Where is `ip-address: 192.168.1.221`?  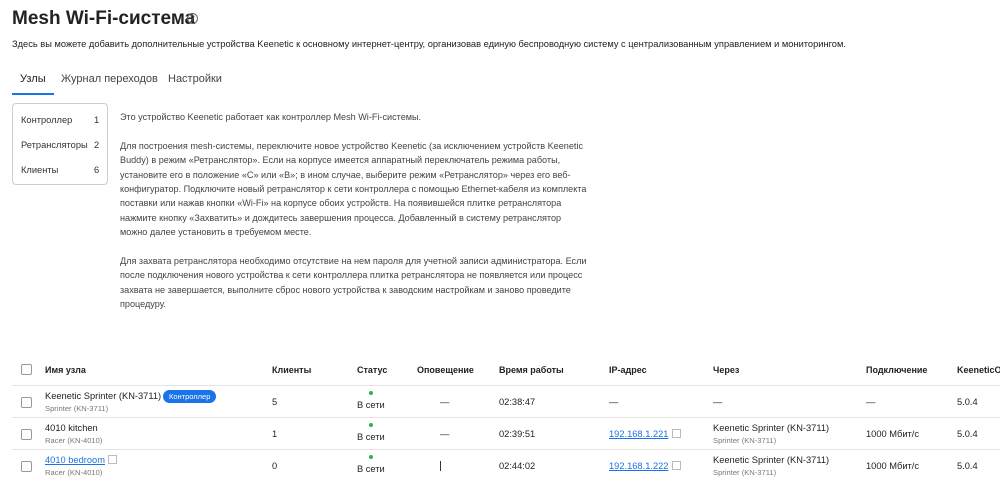
ip-address: 192.168.1.221 is located at coordinates (639, 434).